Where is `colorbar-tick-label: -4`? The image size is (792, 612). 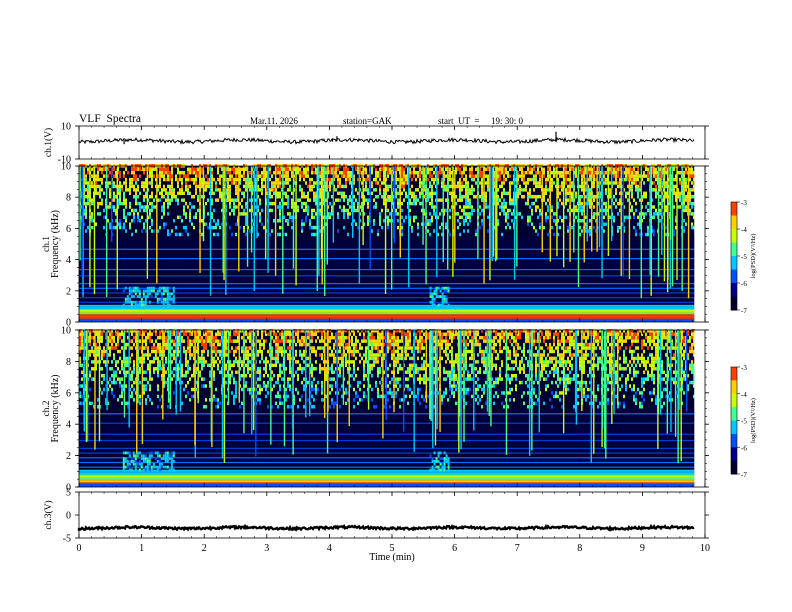
colorbar-tick-label: -4 is located at coordinates (744, 230).